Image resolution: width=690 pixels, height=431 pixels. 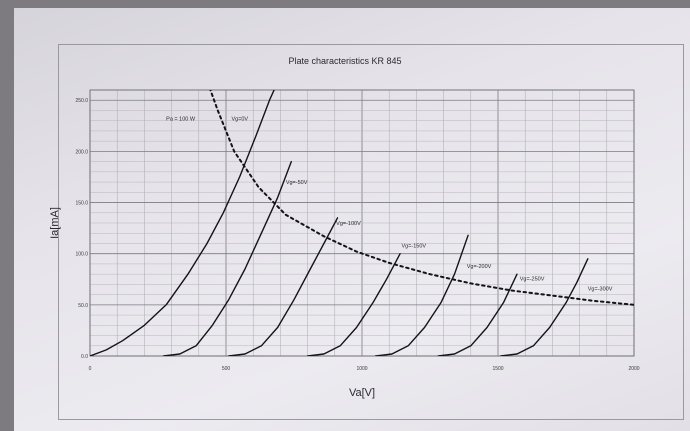 What do you see at coordinates (344, 61) in the screenshot?
I see `chart-title: Plate characteristics KR 845` at bounding box center [344, 61].